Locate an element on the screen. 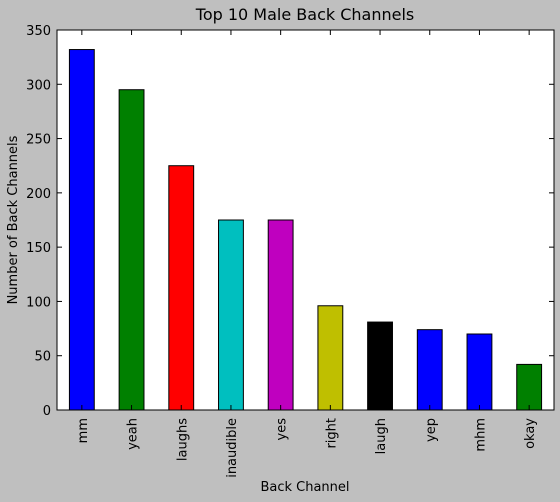  bar-yep is located at coordinates (429, 370).